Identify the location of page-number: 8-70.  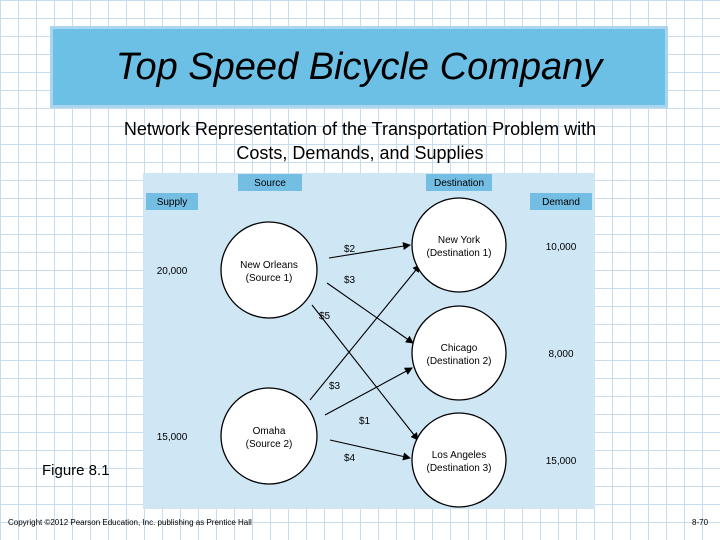
(700, 522).